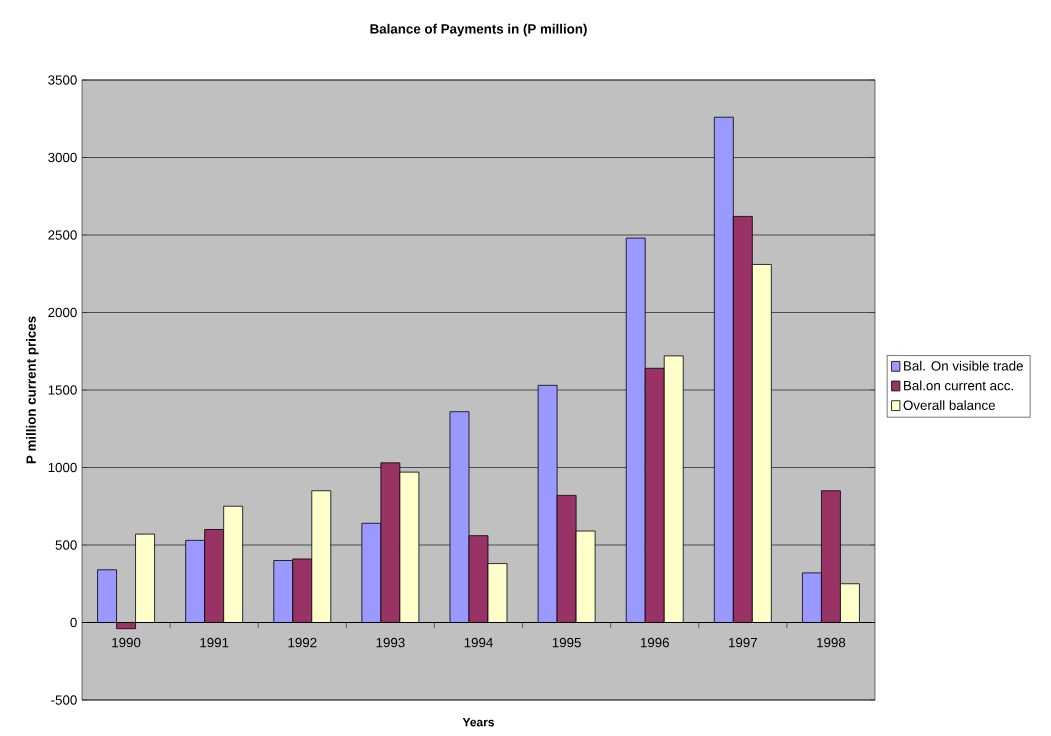 This screenshot has width=1051, height=736. Describe the element at coordinates (478, 30) in the screenshot. I see `chart-title: Balance of Payments in (P million)` at that location.